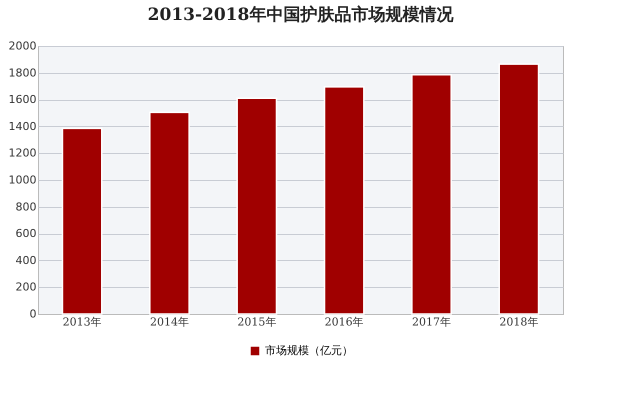 The width and height of the screenshot is (629, 396). I want to click on y-tick-label: 1600, so click(22, 99).